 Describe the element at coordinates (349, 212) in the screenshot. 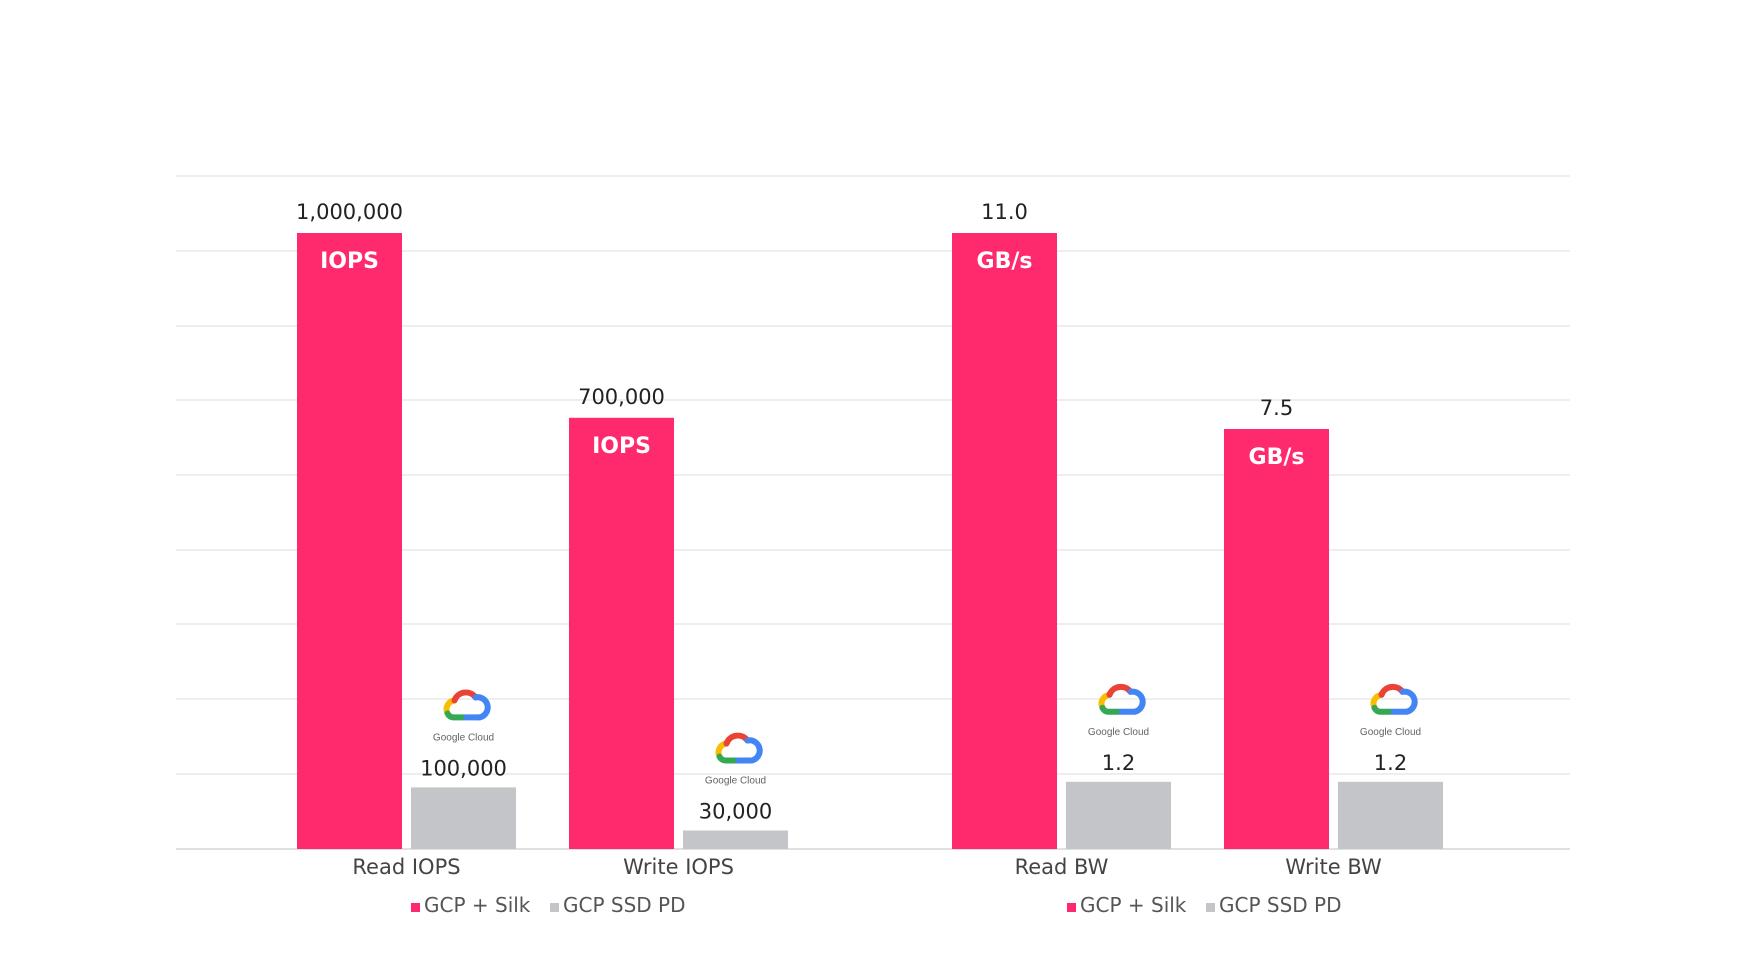

I see `data-label: 1,000,000` at that location.